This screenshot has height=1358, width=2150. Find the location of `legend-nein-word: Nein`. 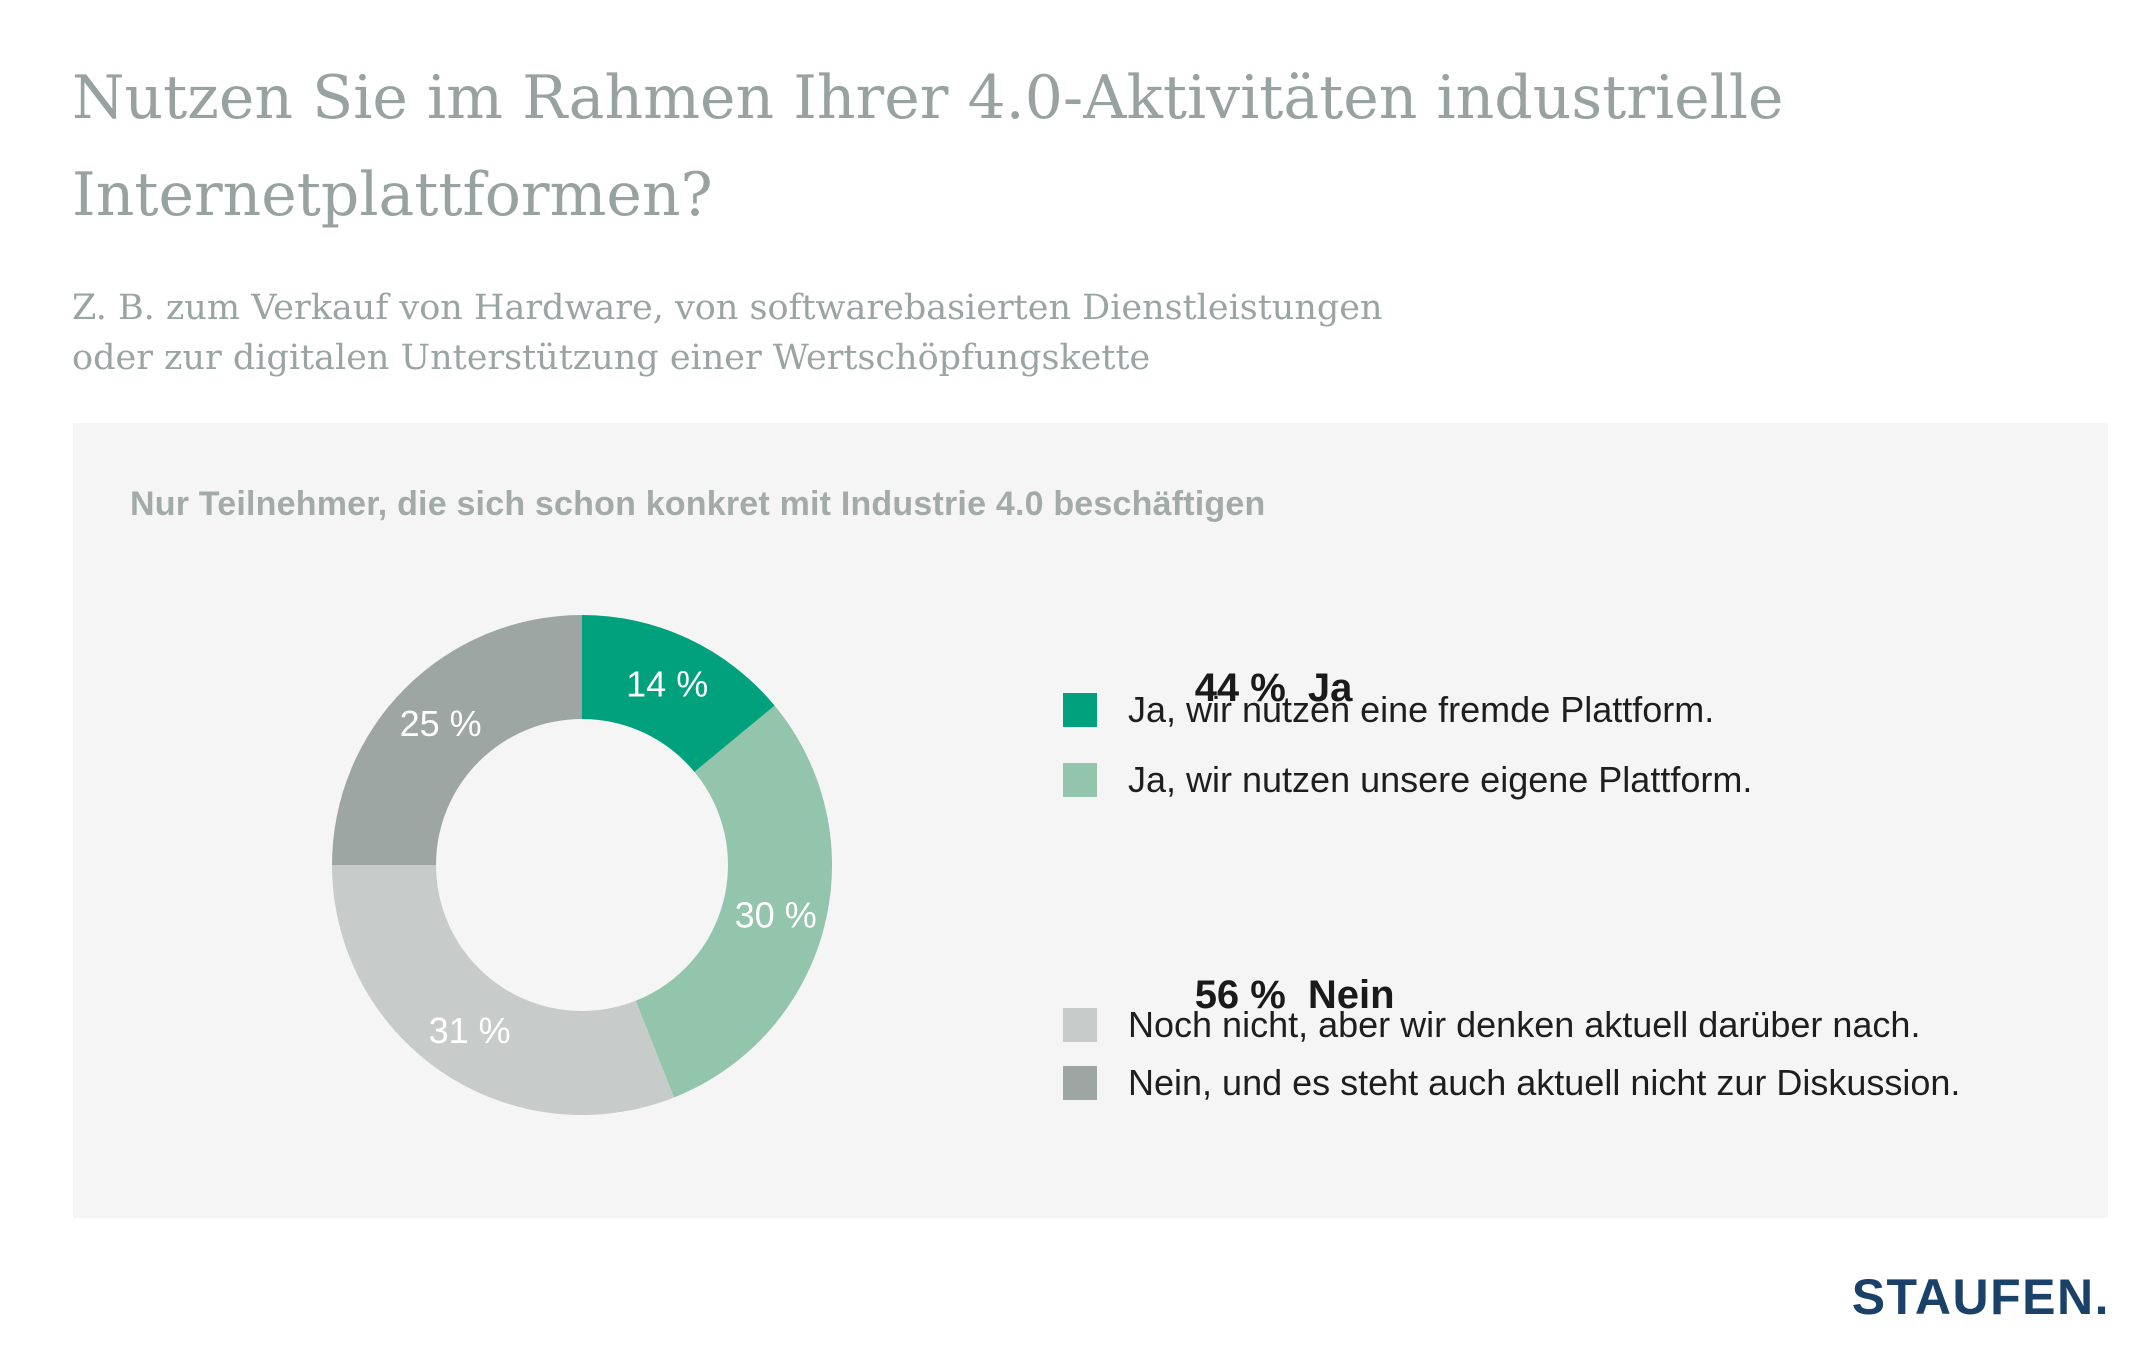

legend-nein-word: Nein is located at coordinates (1351, 995).